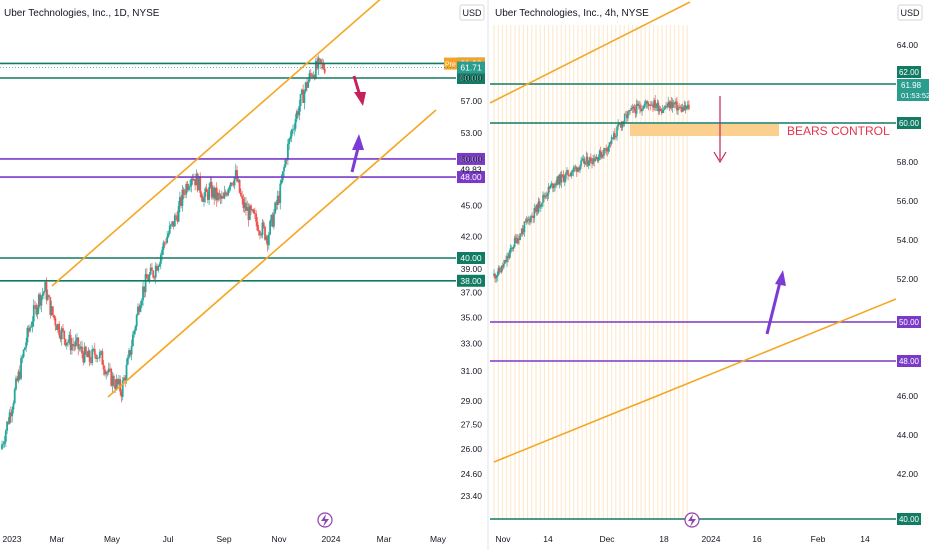 This screenshot has height=555, width=932. I want to click on right-time-tick: 18, so click(664, 539).